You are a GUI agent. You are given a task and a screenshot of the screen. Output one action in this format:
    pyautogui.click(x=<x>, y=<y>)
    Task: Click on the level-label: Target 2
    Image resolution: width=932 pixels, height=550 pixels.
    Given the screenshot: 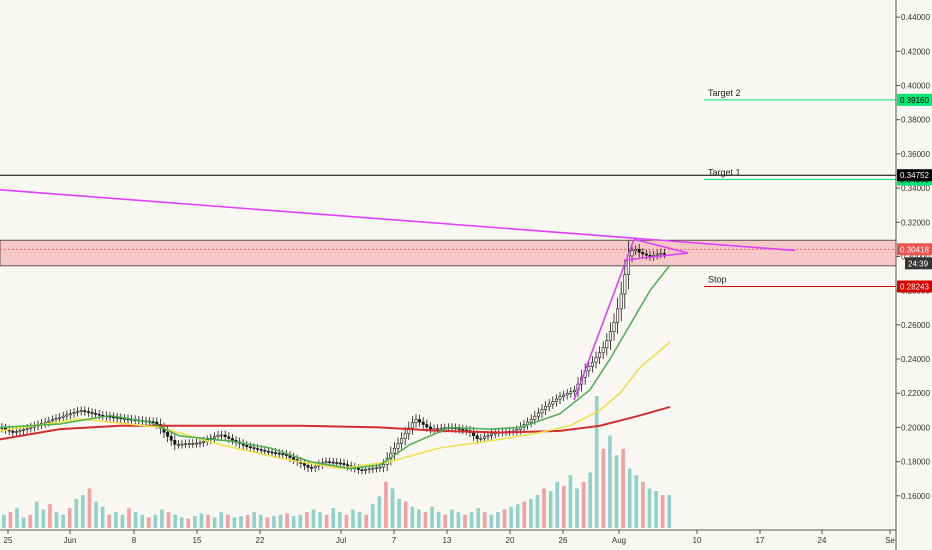 What is the action you would take?
    pyautogui.click(x=724, y=93)
    